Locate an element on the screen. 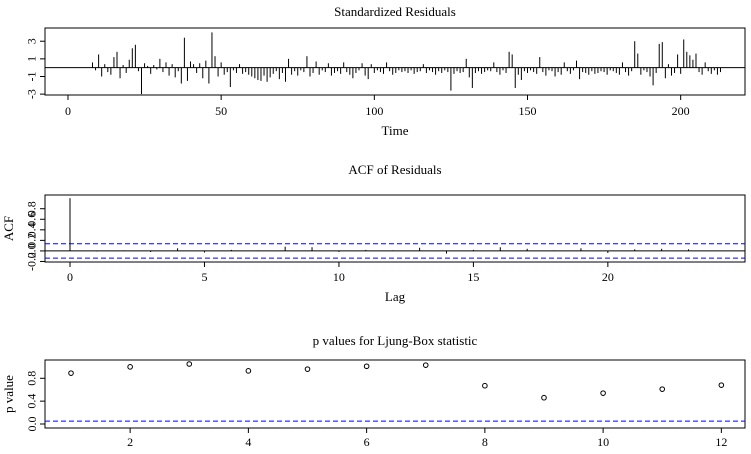  x-tick-label: 12 is located at coordinates (721, 442).